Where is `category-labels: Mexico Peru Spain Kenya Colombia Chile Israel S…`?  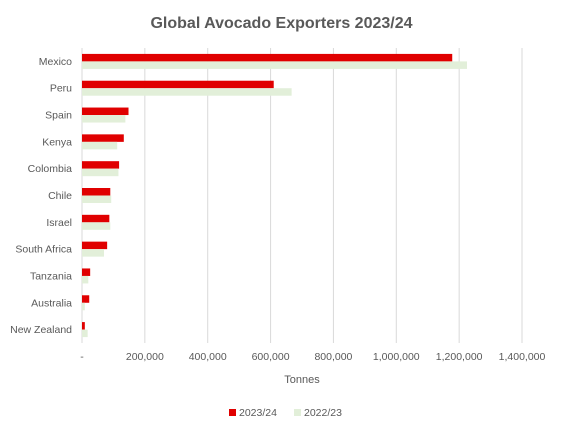 category-labels: Mexico Peru Spain Kenya Colombia Chile Israel S… is located at coordinates (41, 196).